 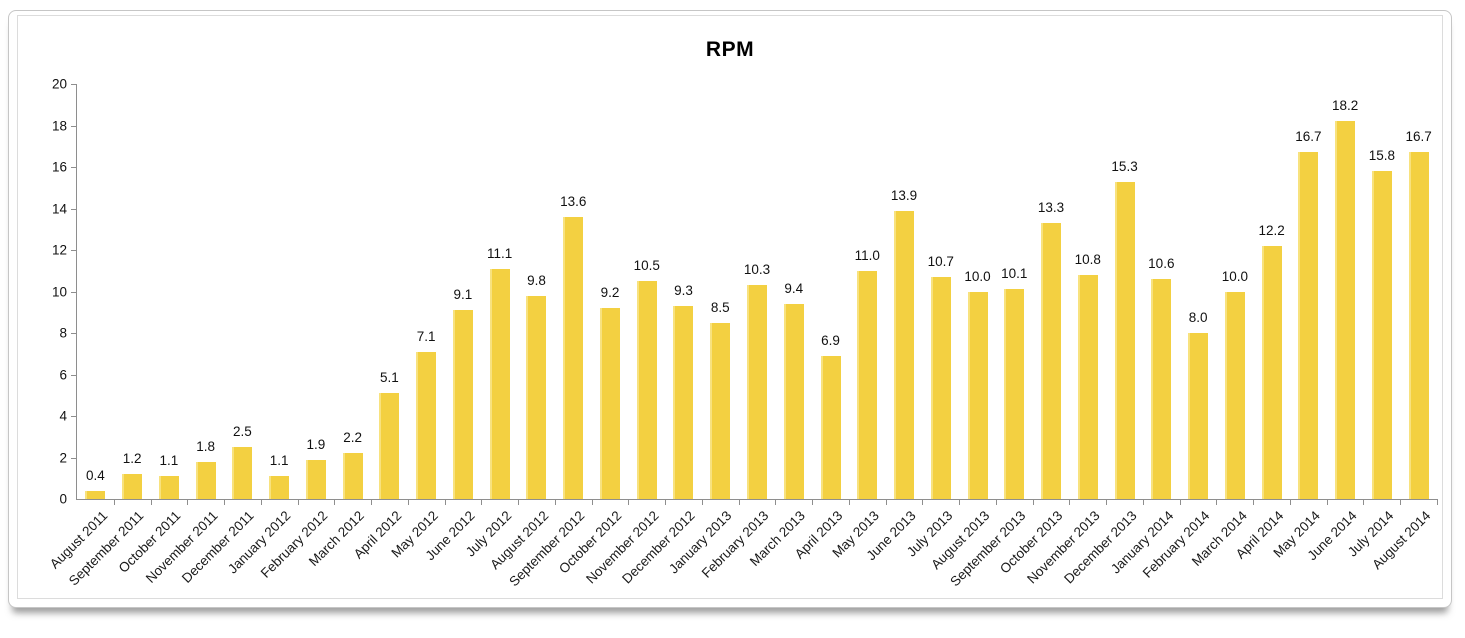 I want to click on bar-value-label: 10.8, so click(x=1087, y=259).